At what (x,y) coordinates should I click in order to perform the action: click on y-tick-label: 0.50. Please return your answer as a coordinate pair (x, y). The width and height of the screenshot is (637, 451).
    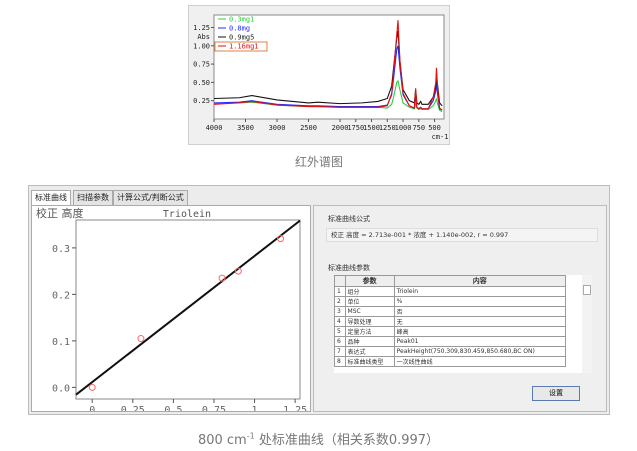
    Looking at the image, I should click on (201, 83).